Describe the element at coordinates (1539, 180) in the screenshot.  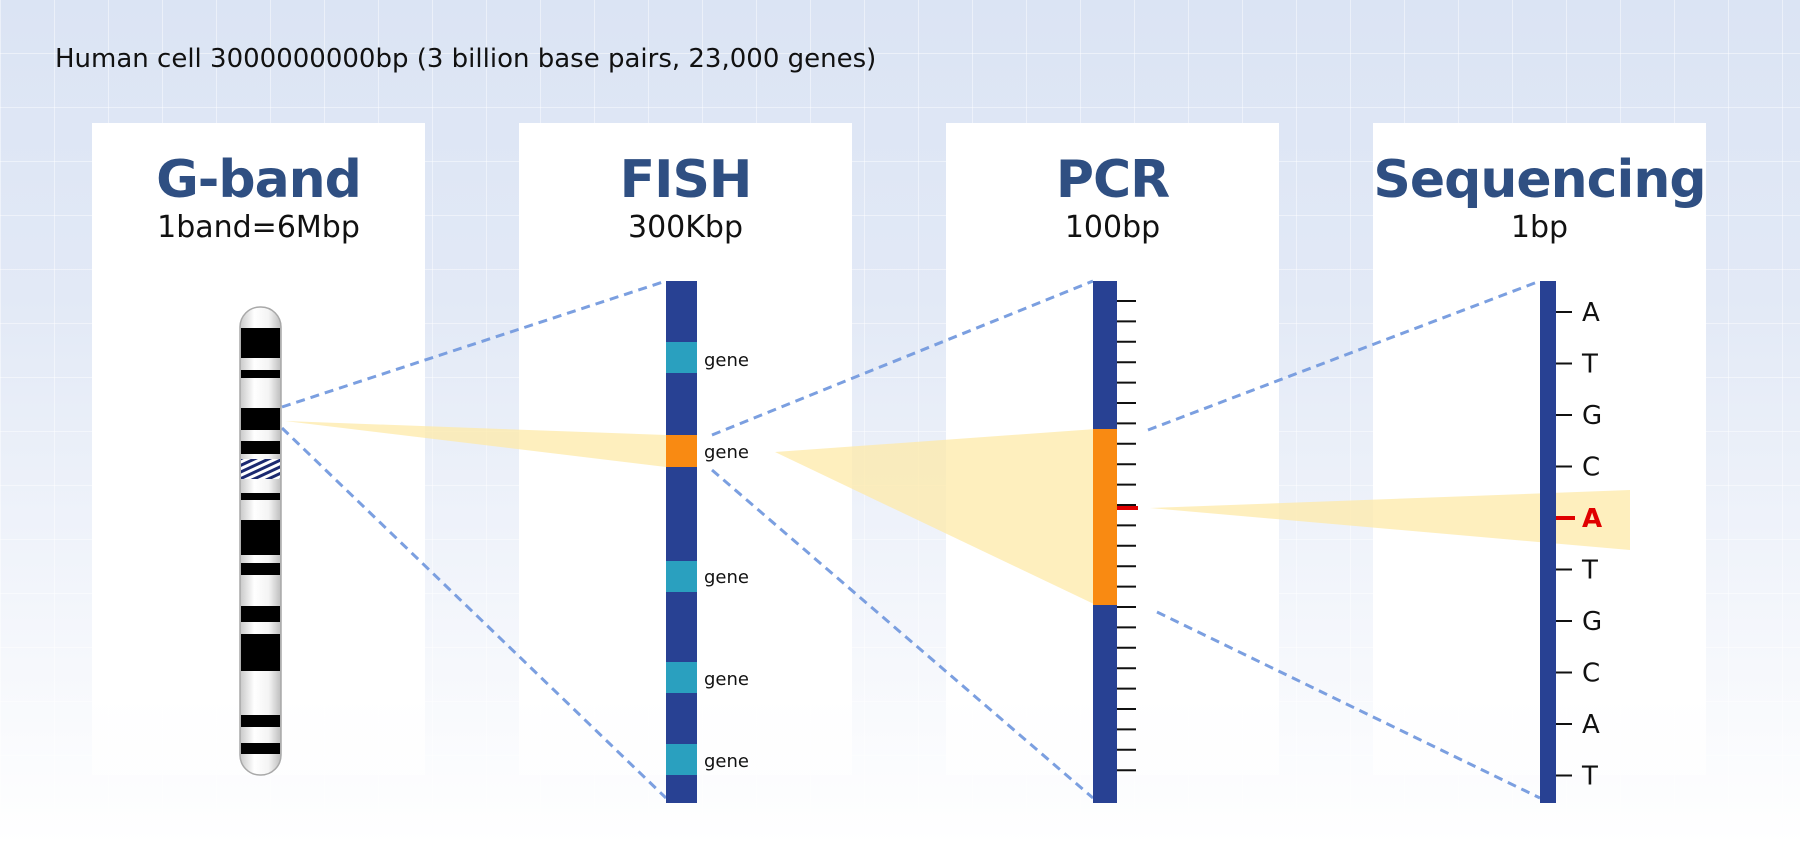
I see `panel-title-sequencing: Sequencing` at that location.